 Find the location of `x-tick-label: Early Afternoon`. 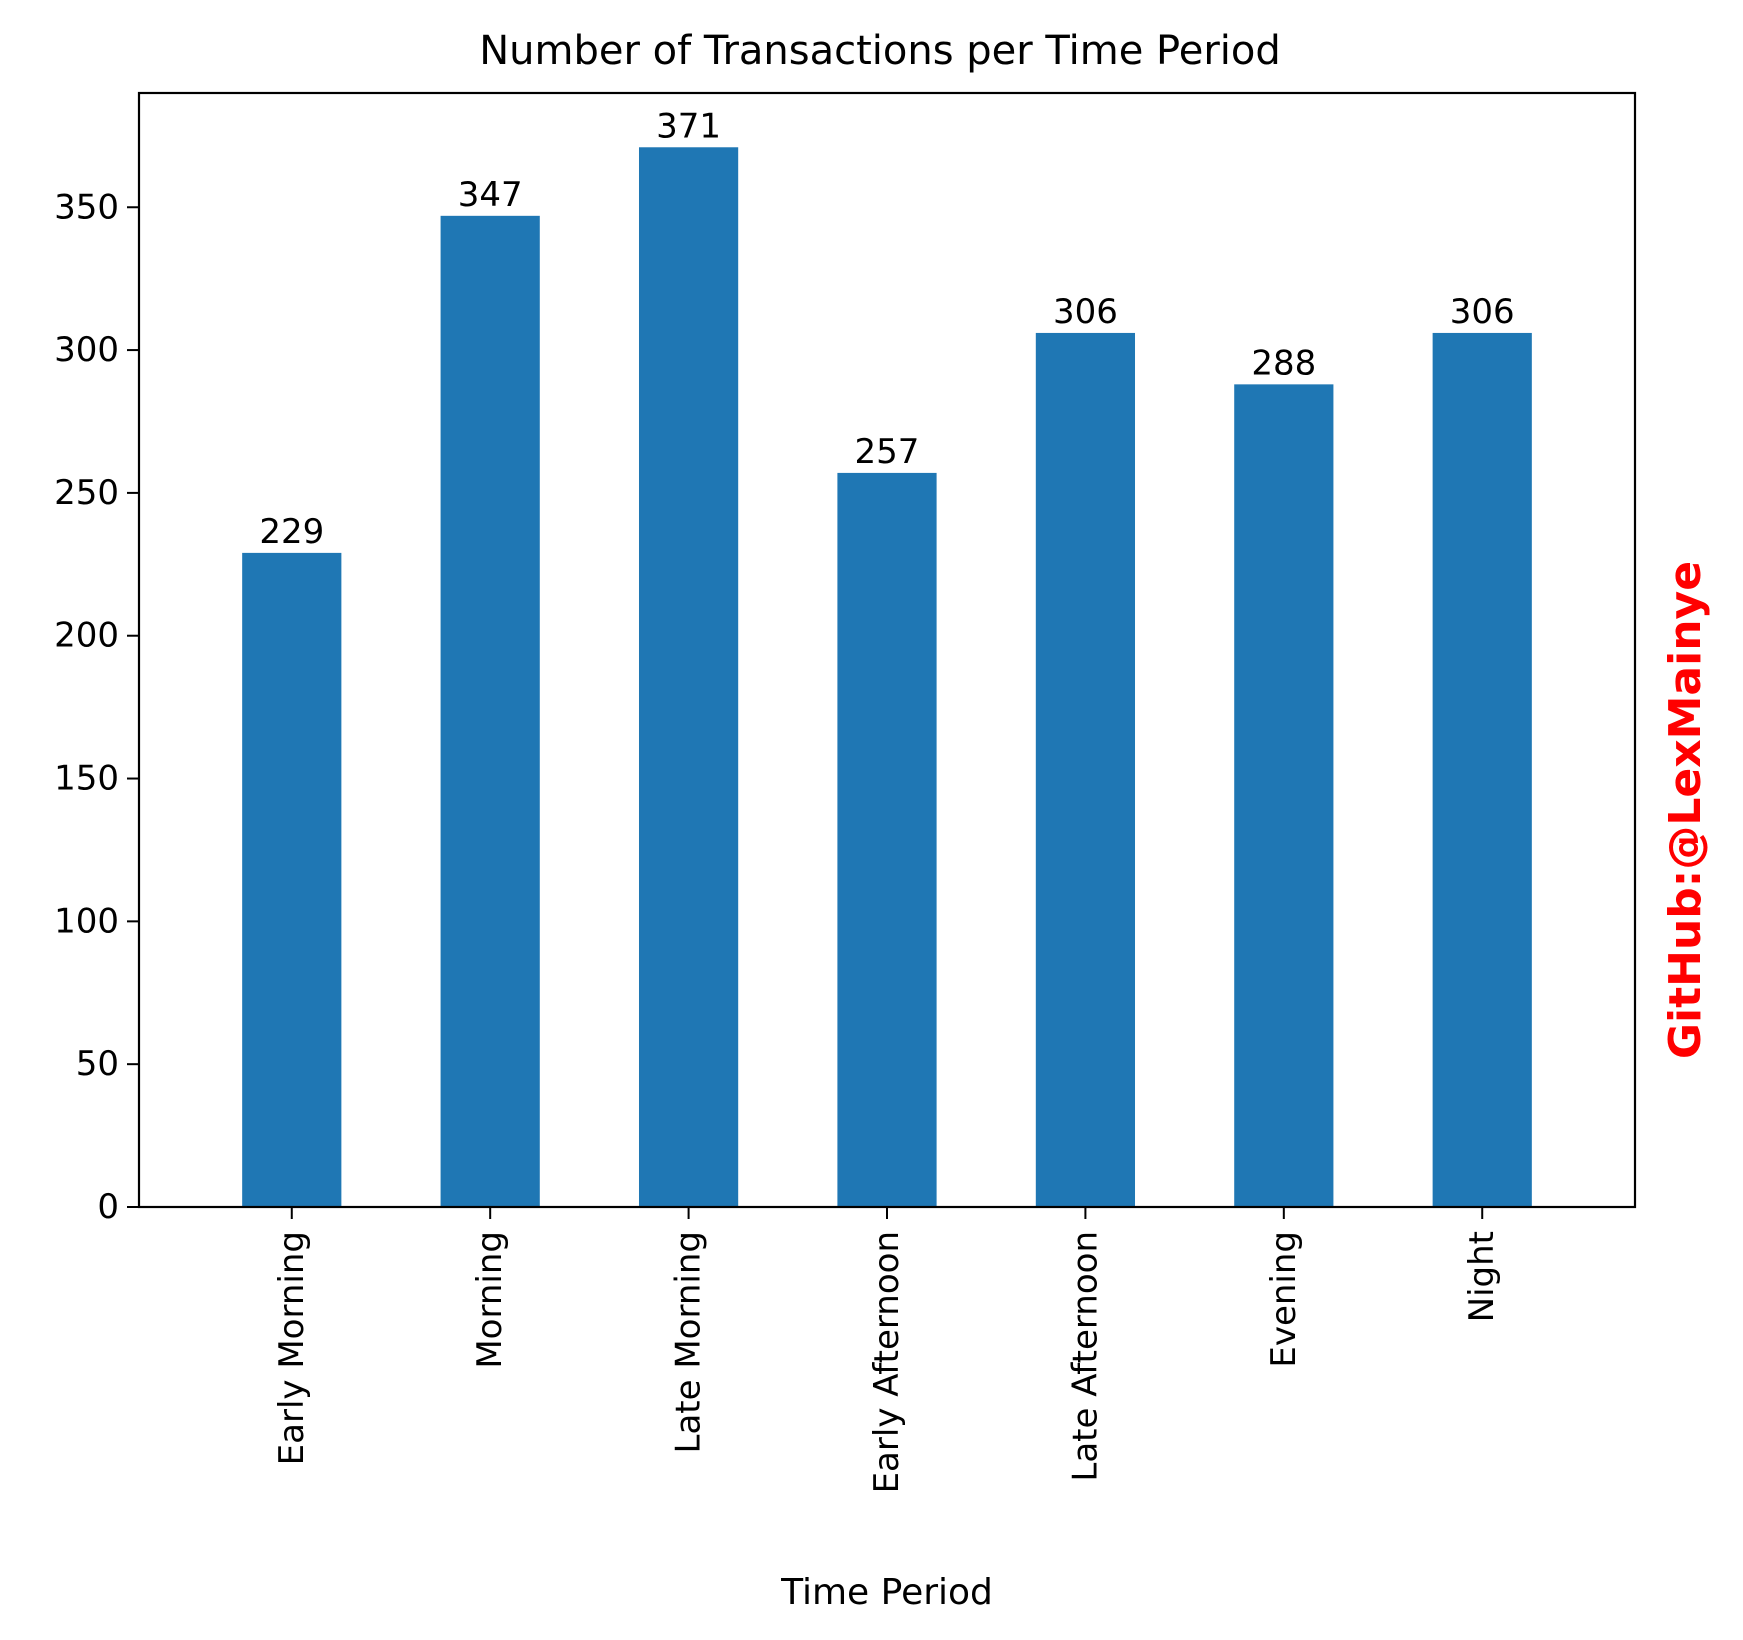

x-tick-label: Early Afternoon is located at coordinates (887, 1362).